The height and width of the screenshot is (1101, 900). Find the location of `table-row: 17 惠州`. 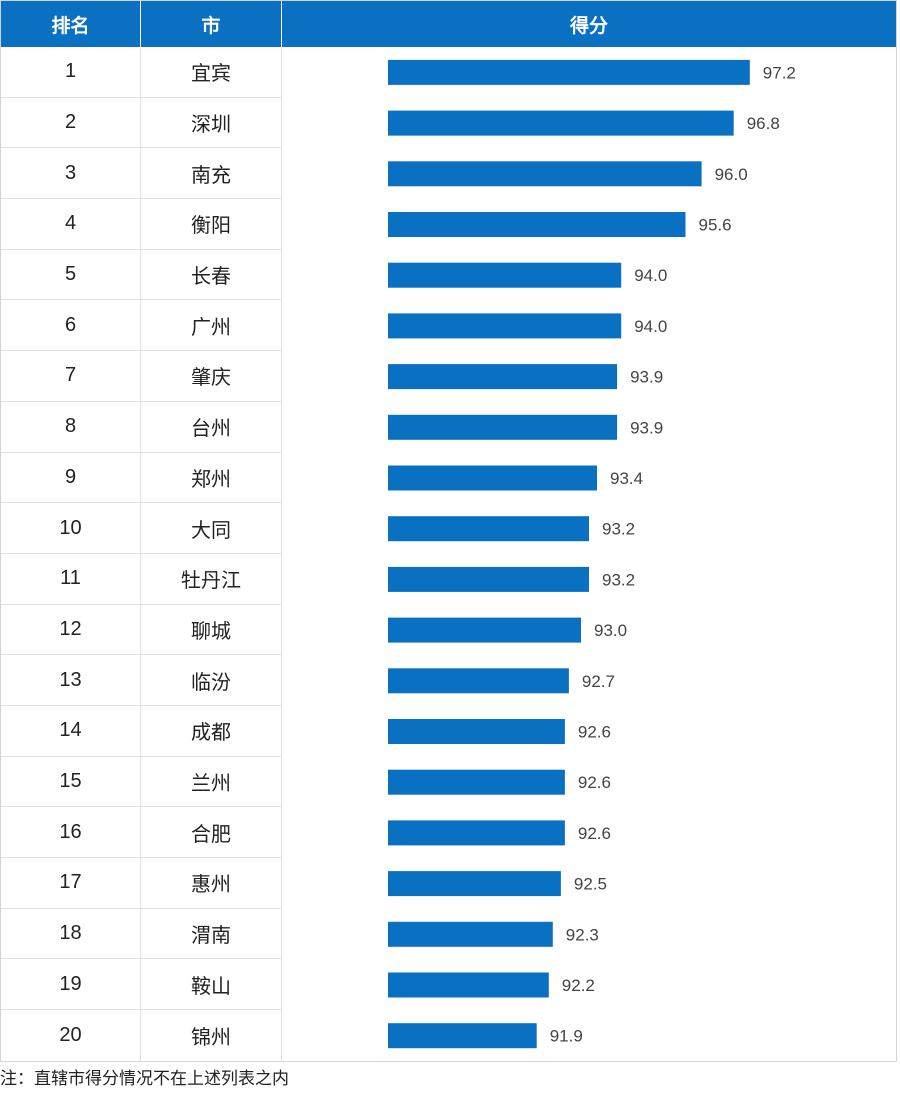

table-row: 17 惠州 is located at coordinates (141, 883).